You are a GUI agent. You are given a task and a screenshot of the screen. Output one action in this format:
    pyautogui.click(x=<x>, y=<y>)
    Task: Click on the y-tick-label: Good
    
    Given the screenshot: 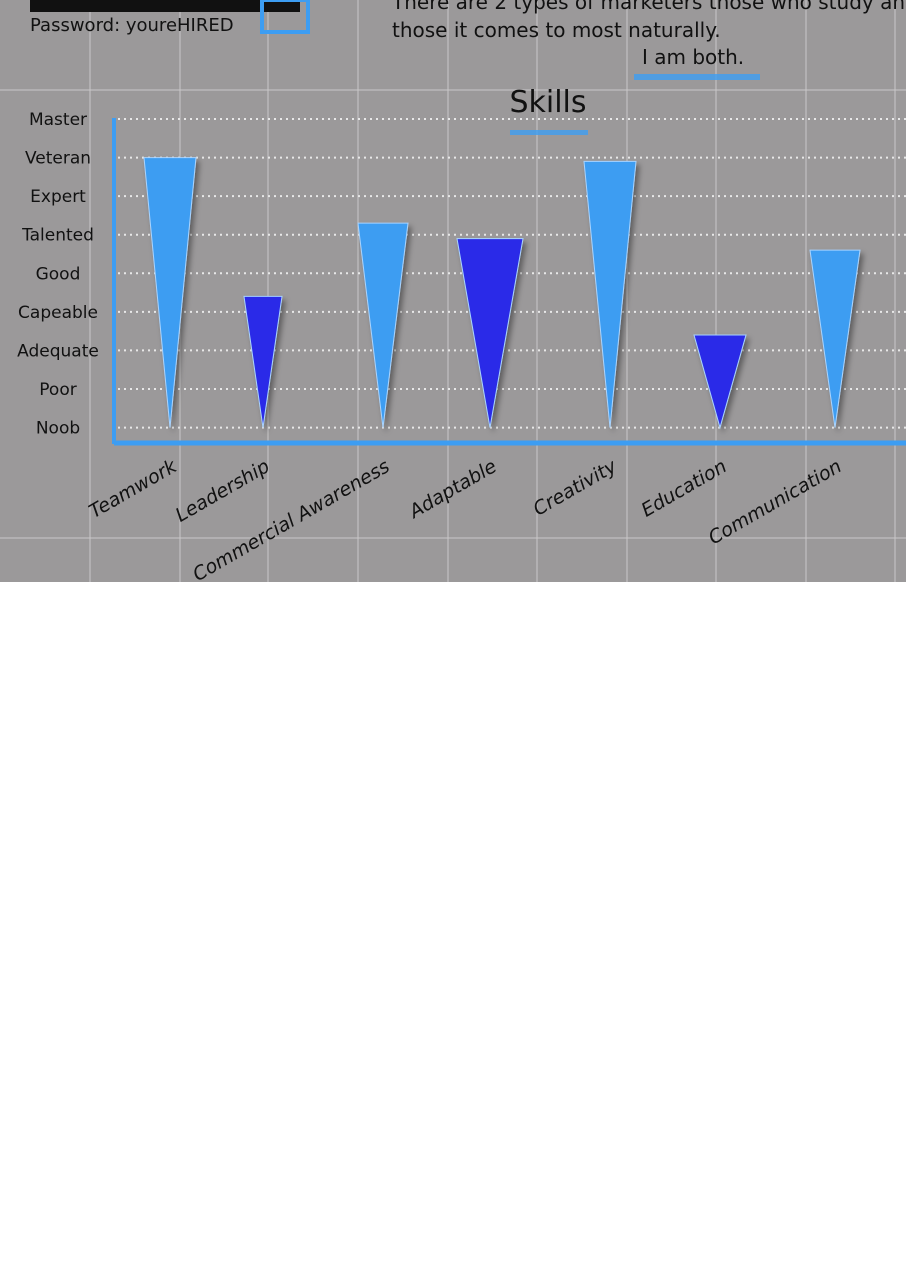 What is the action you would take?
    pyautogui.click(x=58, y=274)
    